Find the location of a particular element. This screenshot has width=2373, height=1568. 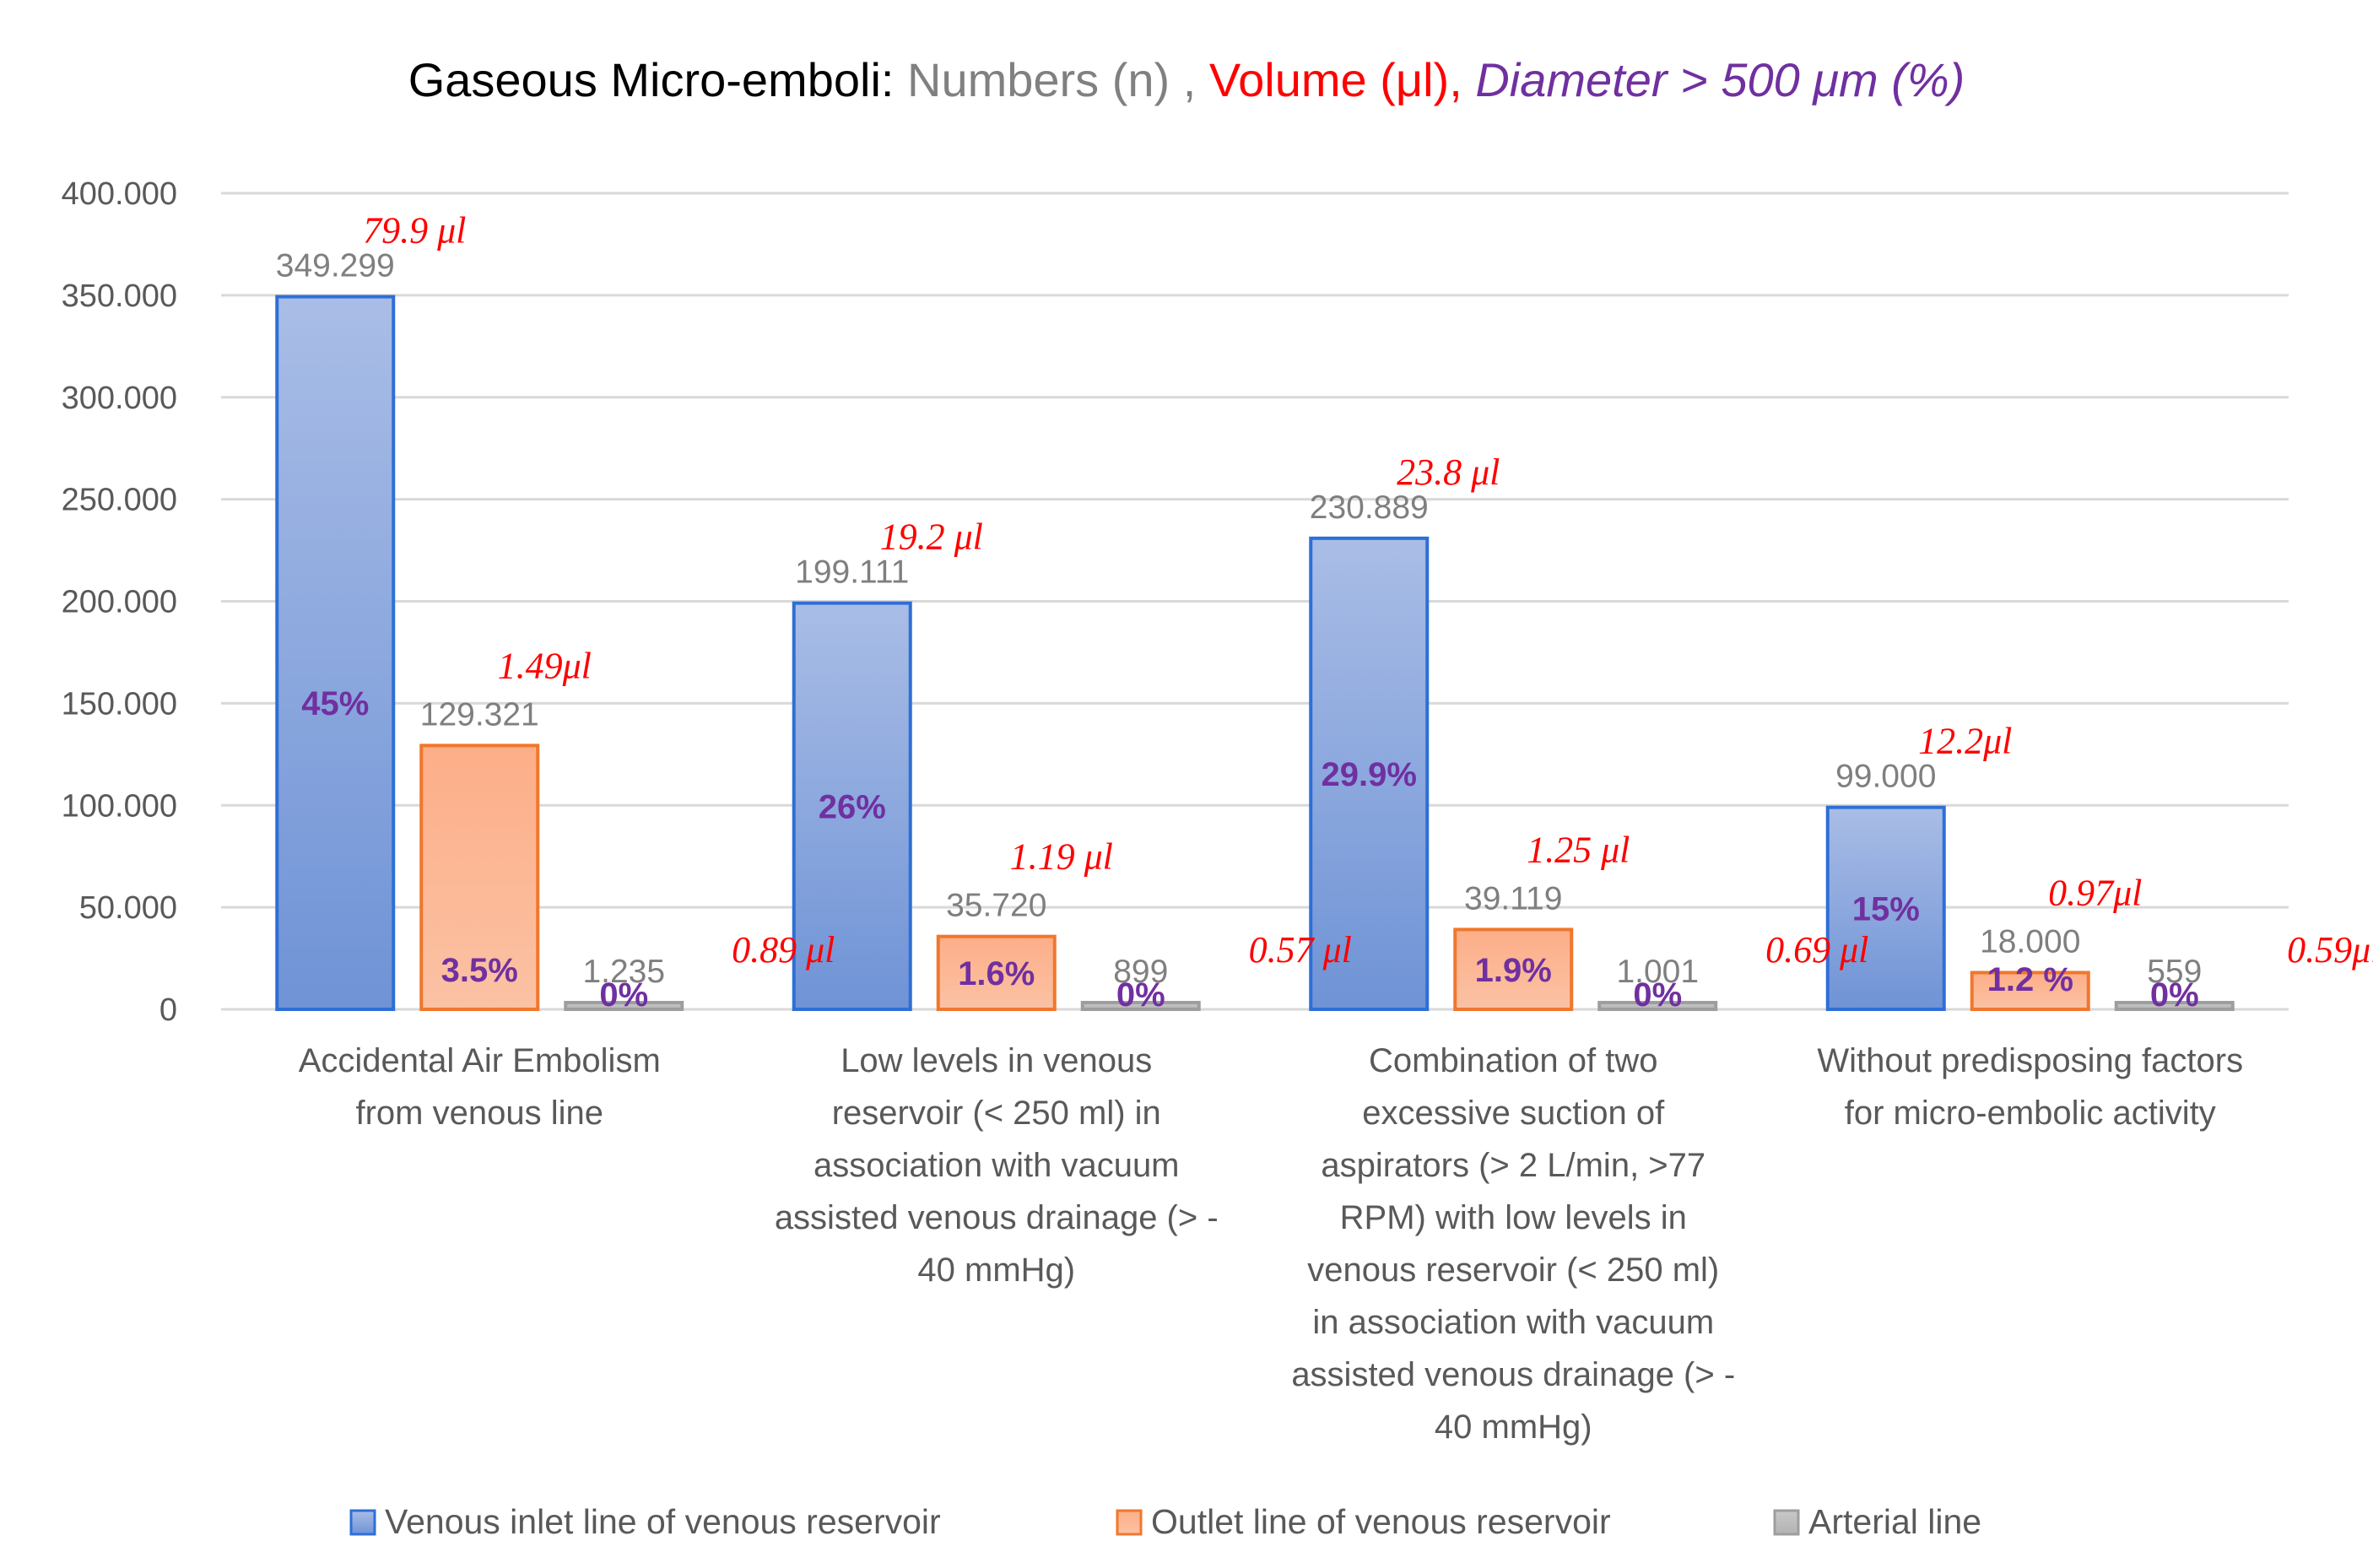

chart-title-diameter: Diameter > 500 μm (%) is located at coordinates (1720, 79).